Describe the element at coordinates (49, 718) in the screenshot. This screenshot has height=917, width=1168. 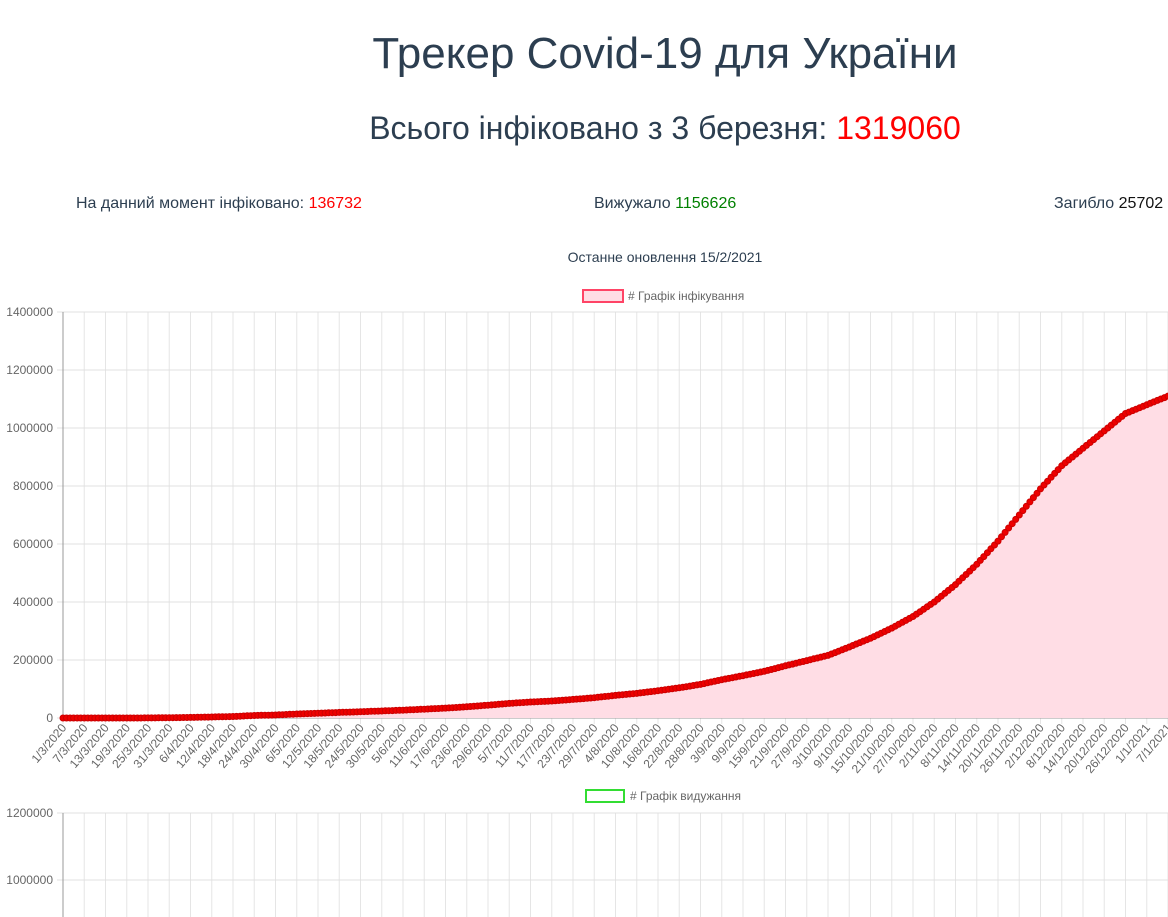
I see `y-tick-label: 0` at that location.